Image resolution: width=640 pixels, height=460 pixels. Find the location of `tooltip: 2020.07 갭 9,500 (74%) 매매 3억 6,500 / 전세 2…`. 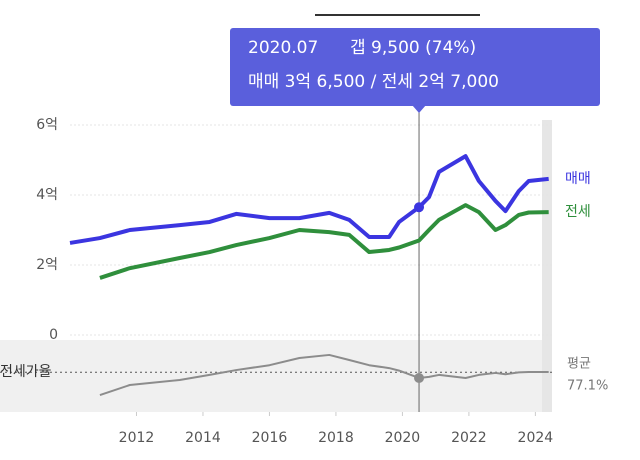

tooltip: 2020.07 갭 9,500 (74%) 매매 3억 6,500 / 전세 2… is located at coordinates (415, 70).